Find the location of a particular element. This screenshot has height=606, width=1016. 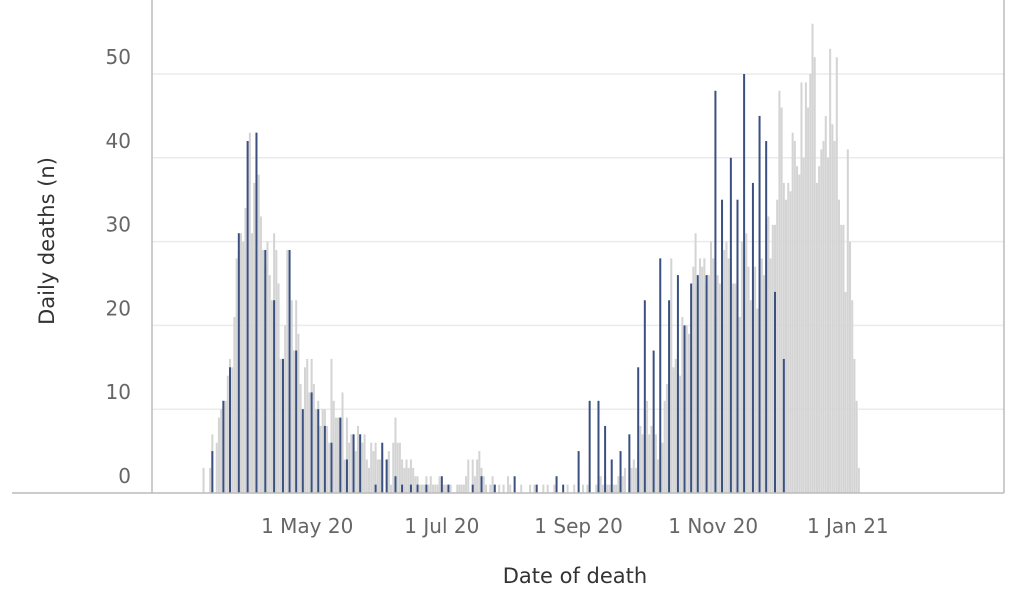

y-tick-label: 10 is located at coordinates (118, 392).